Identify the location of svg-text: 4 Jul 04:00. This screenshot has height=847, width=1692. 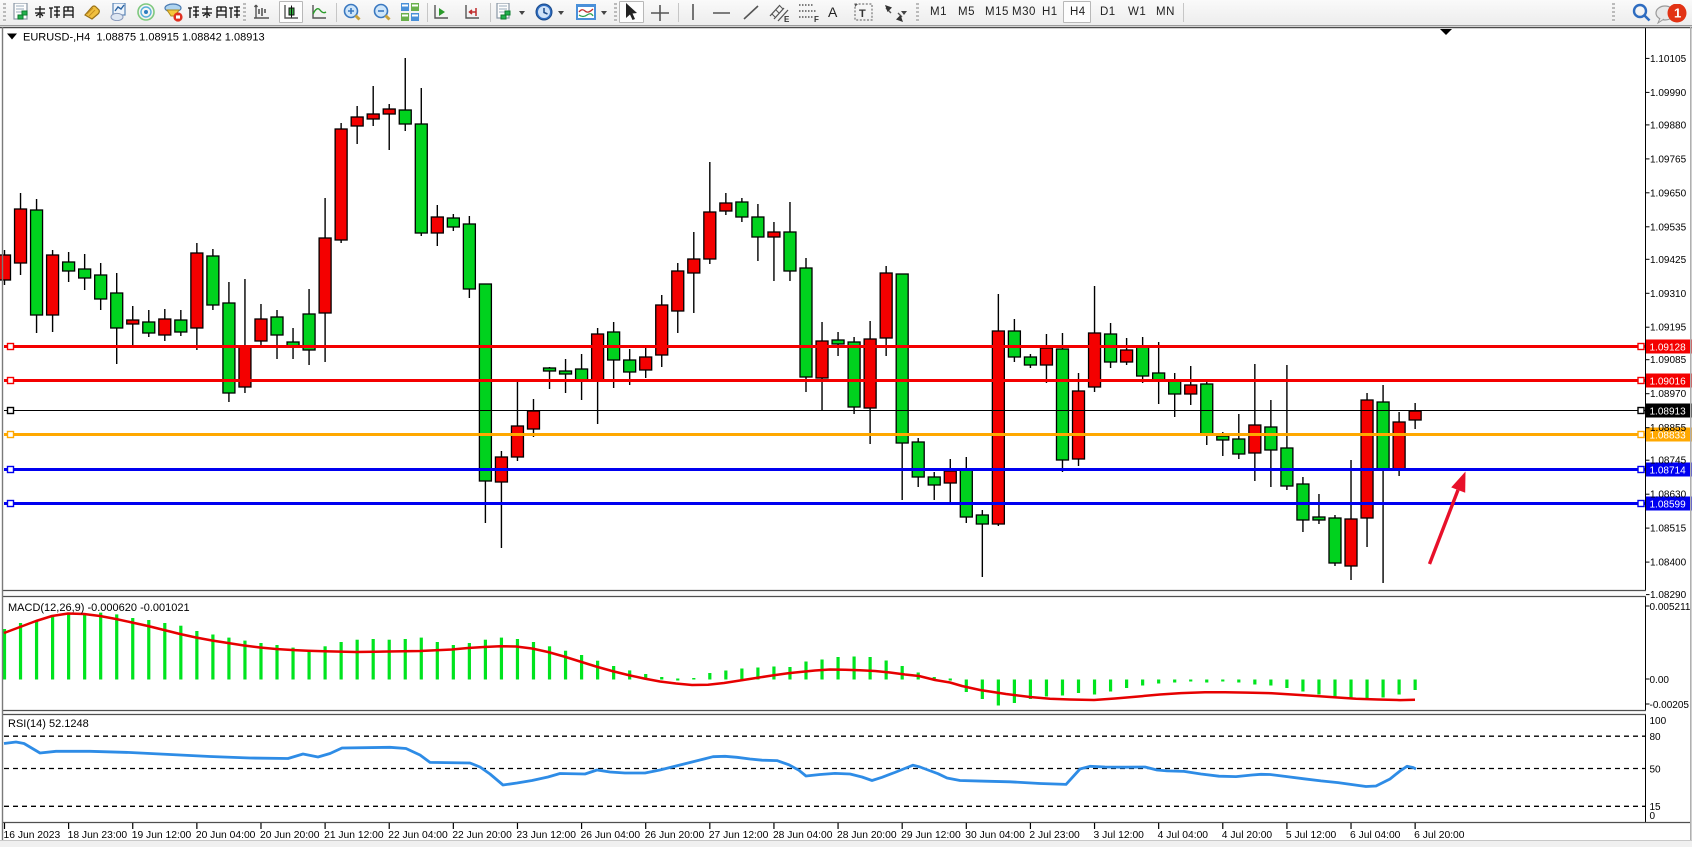
(1183, 835).